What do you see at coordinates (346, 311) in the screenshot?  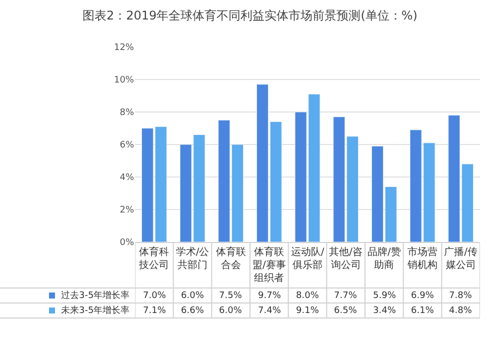 I see `data-label: 6.5%` at bounding box center [346, 311].